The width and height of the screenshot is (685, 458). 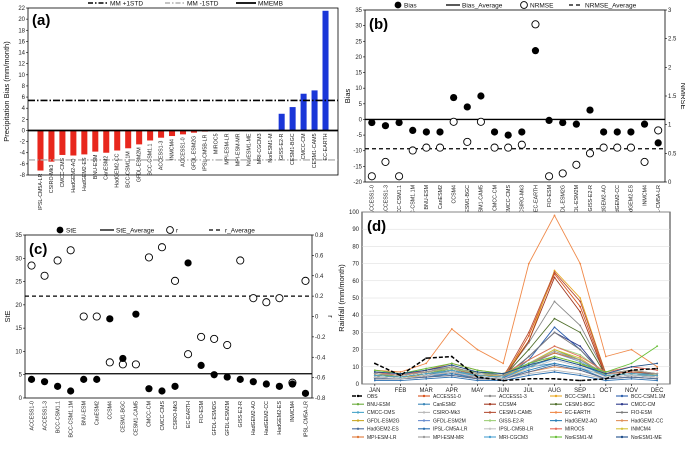 I want to click on y-tick-label: 14, so click(x=21, y=54).